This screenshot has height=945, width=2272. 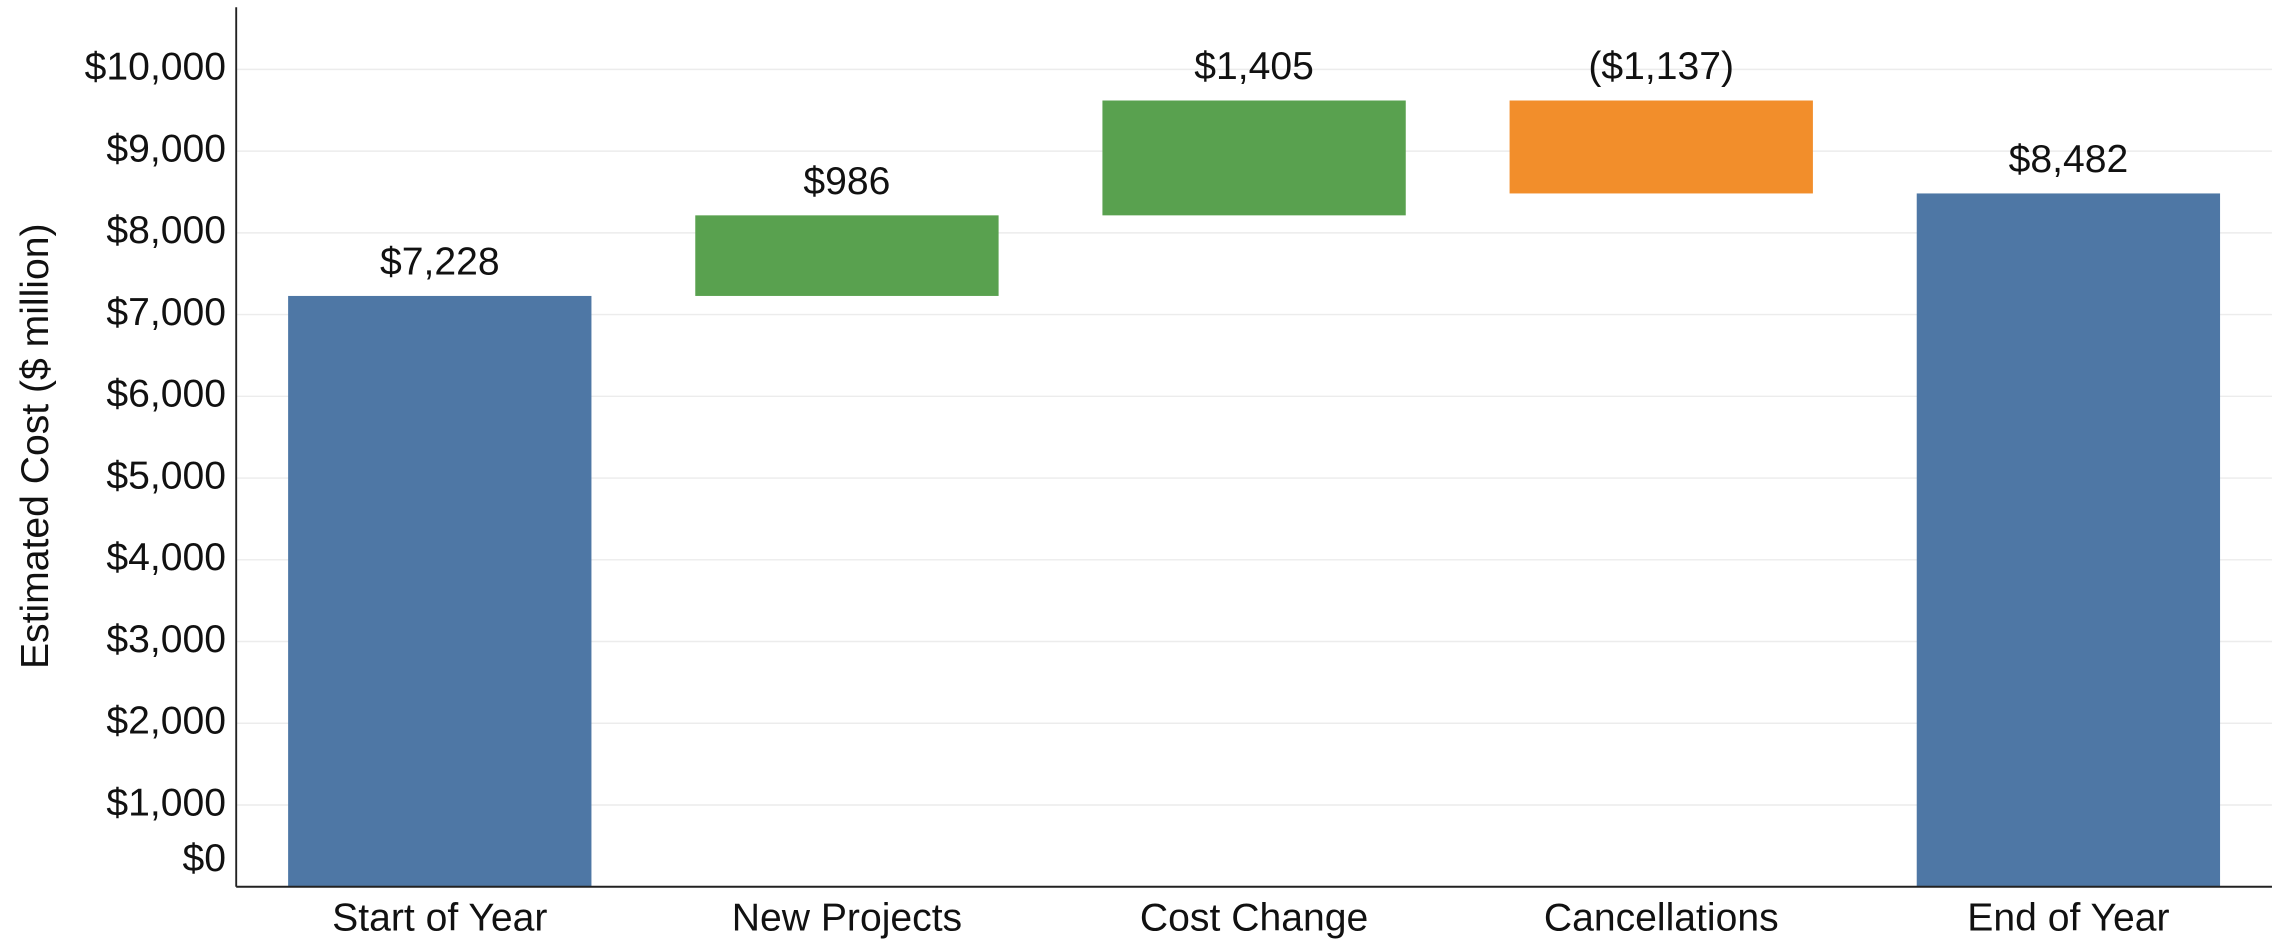 I want to click on y-tick-label: $10,000, so click(x=155, y=67).